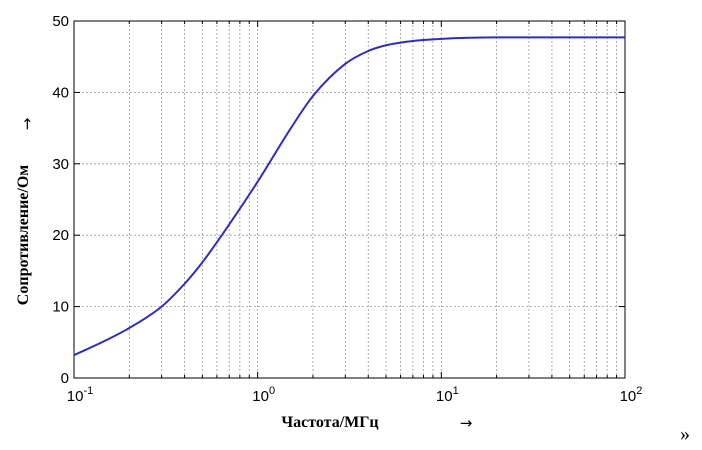  What do you see at coordinates (60, 307) in the screenshot?
I see `y-tick-label: 10` at bounding box center [60, 307].